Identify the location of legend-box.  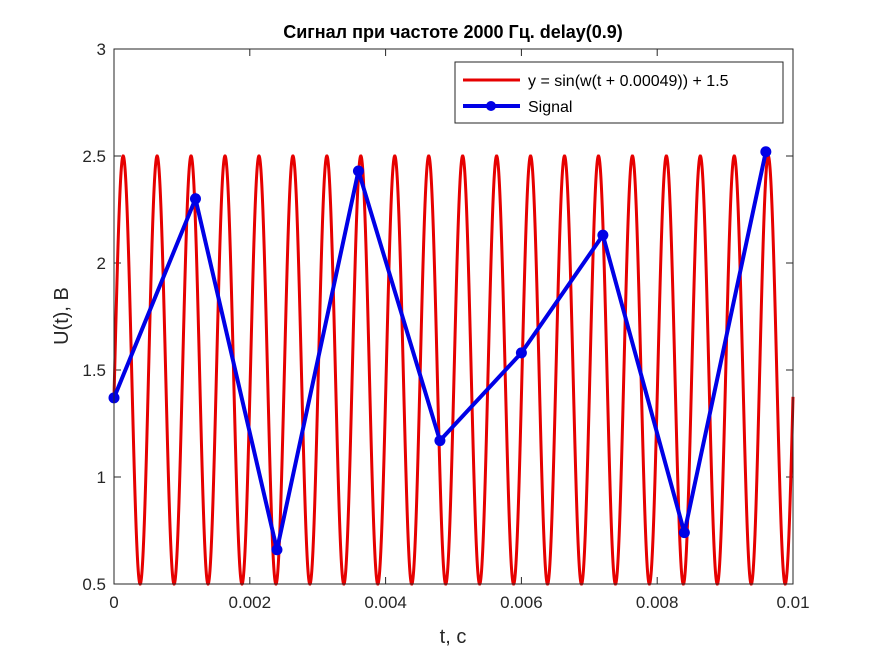
(619, 92).